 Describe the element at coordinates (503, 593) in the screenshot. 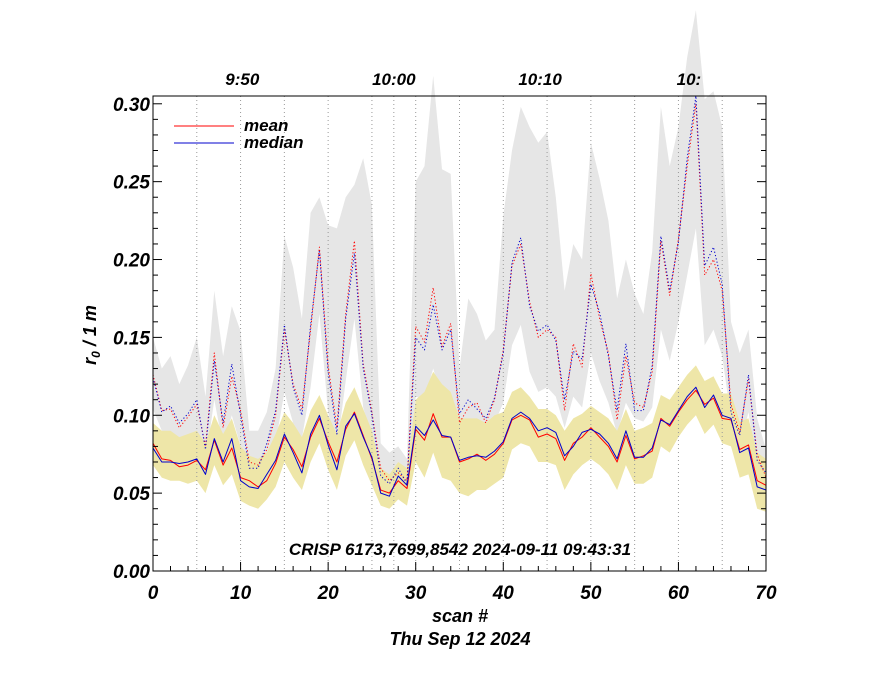

I see `x-tick-label: 40` at that location.